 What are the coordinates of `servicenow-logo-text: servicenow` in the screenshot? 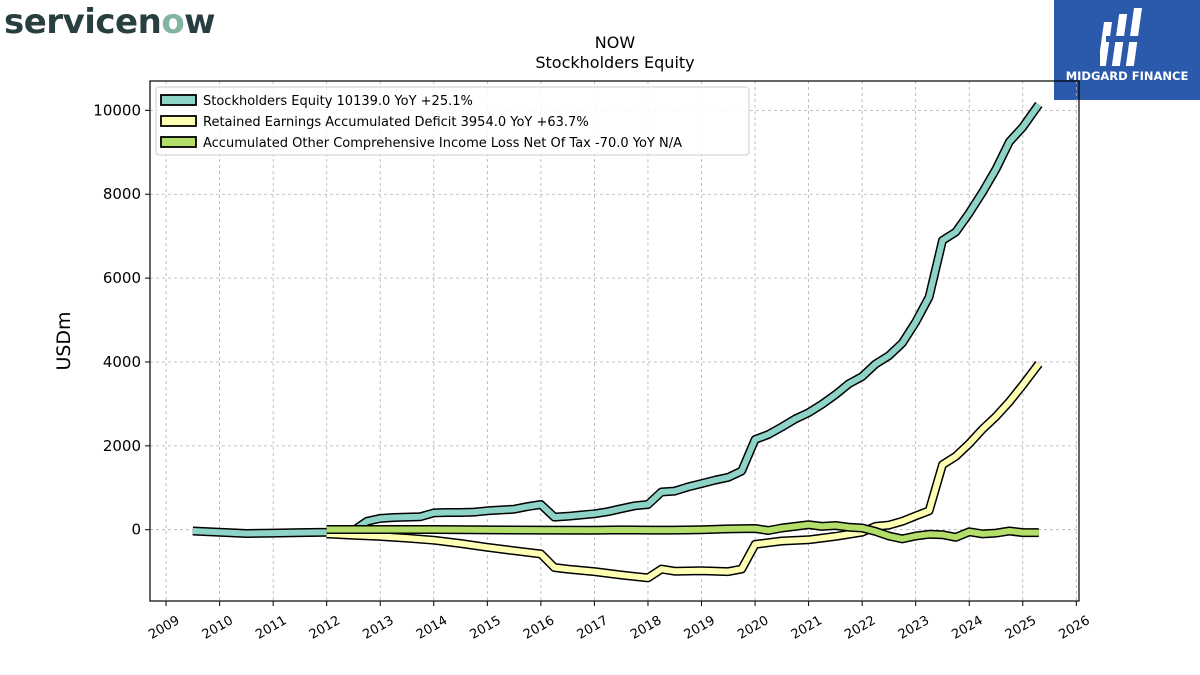 It's located at (110, 22).